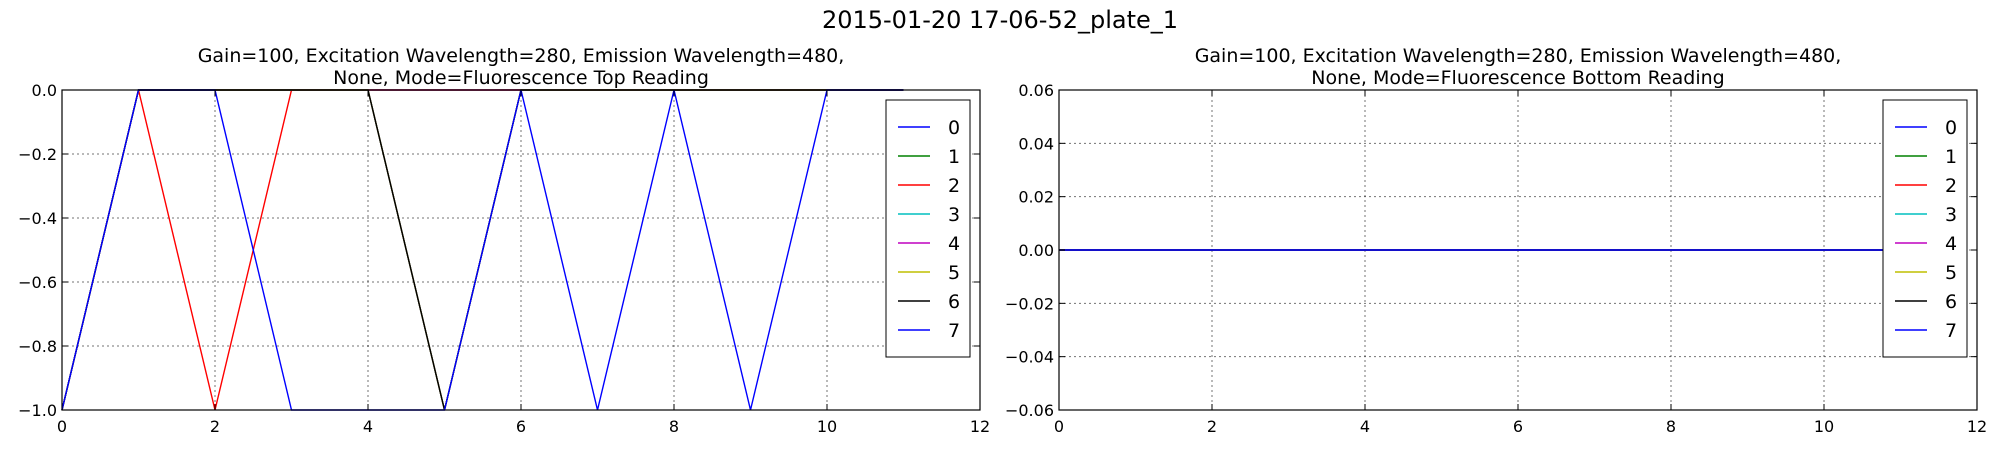 The image size is (2000, 450). Describe the element at coordinates (37, 282) in the screenshot. I see `y-tick-label: −0.6` at that location.